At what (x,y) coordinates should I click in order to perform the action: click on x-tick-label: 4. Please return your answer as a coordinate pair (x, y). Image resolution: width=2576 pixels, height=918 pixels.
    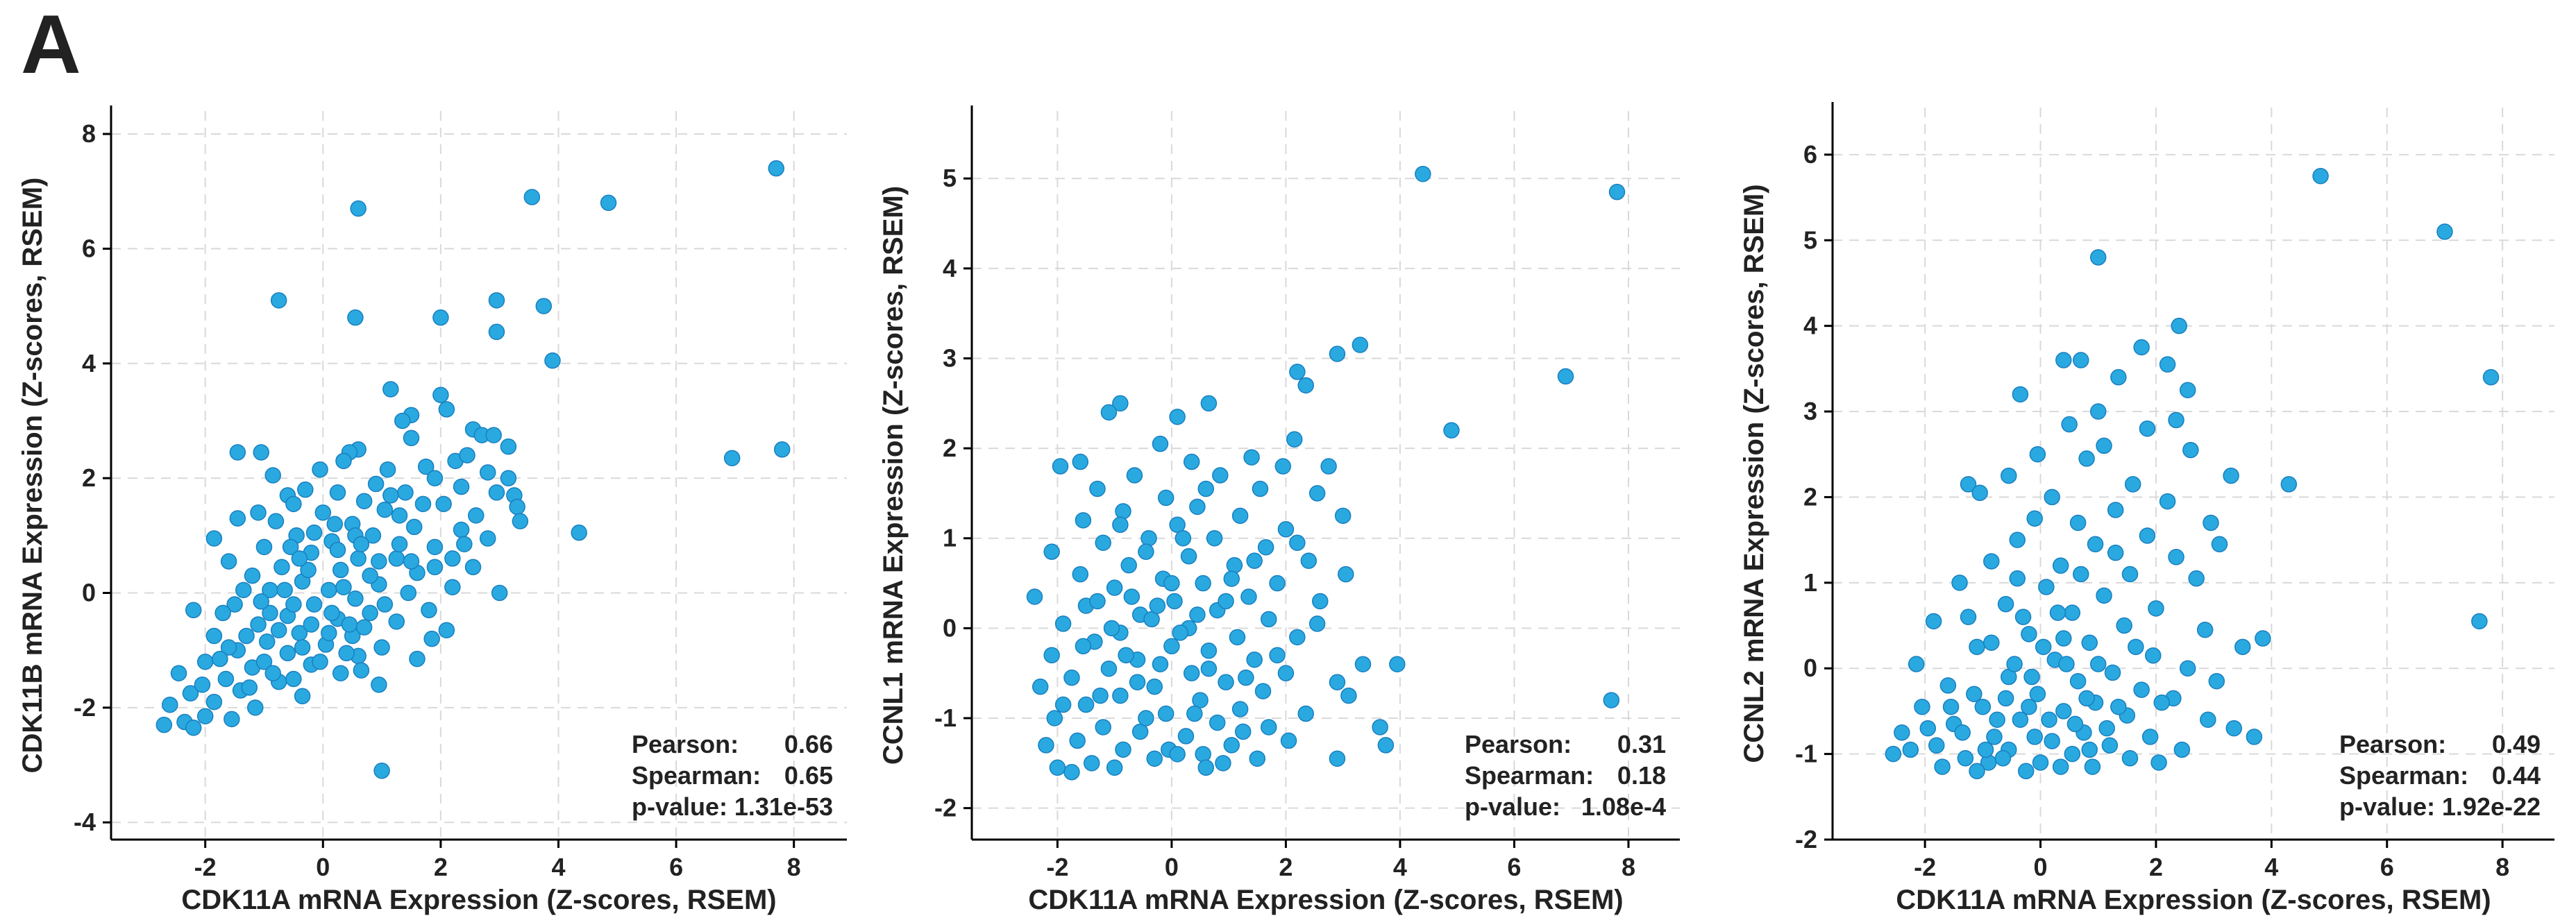
    Looking at the image, I should click on (2271, 867).